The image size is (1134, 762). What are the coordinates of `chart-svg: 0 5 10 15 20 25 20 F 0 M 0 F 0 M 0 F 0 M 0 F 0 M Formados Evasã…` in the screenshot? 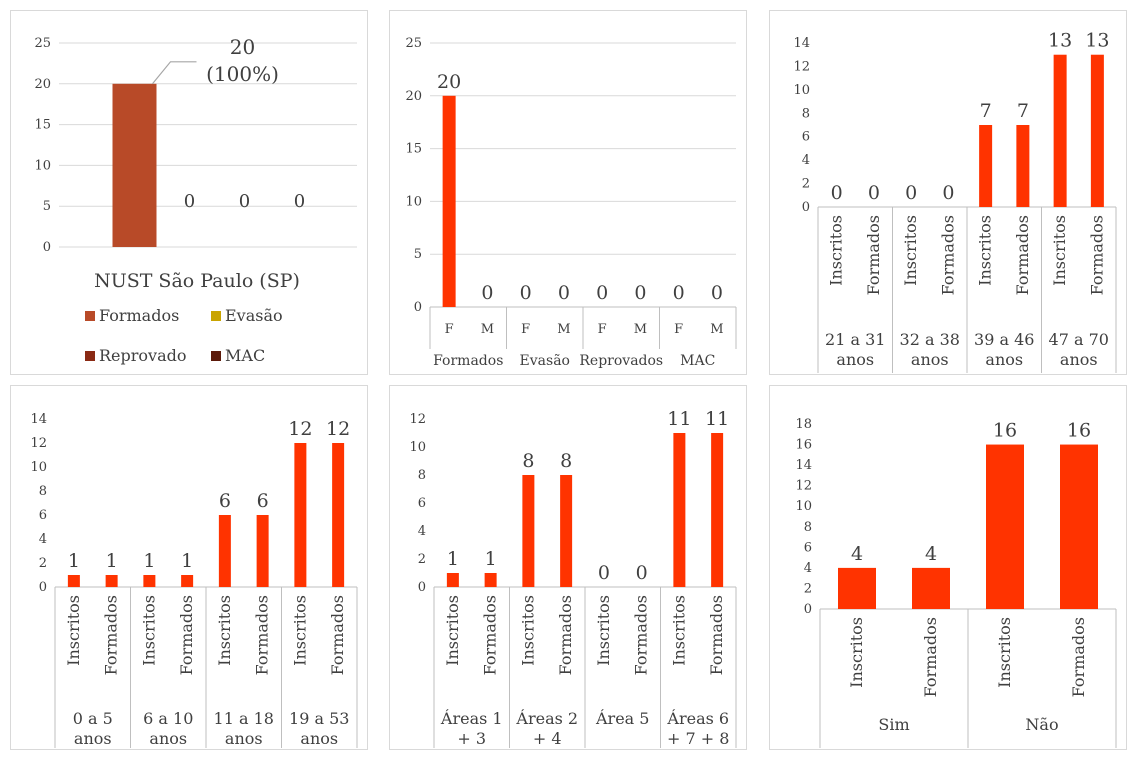 It's located at (571, 202).